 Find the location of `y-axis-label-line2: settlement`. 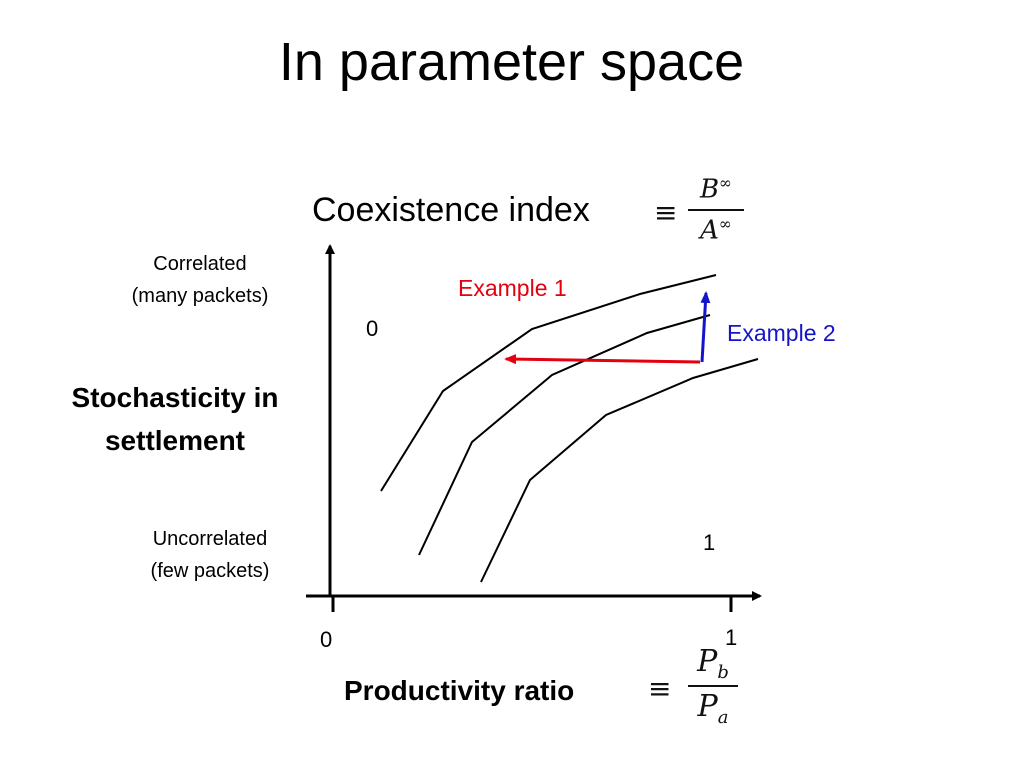

y-axis-label-line2: settlement is located at coordinates (175, 440).